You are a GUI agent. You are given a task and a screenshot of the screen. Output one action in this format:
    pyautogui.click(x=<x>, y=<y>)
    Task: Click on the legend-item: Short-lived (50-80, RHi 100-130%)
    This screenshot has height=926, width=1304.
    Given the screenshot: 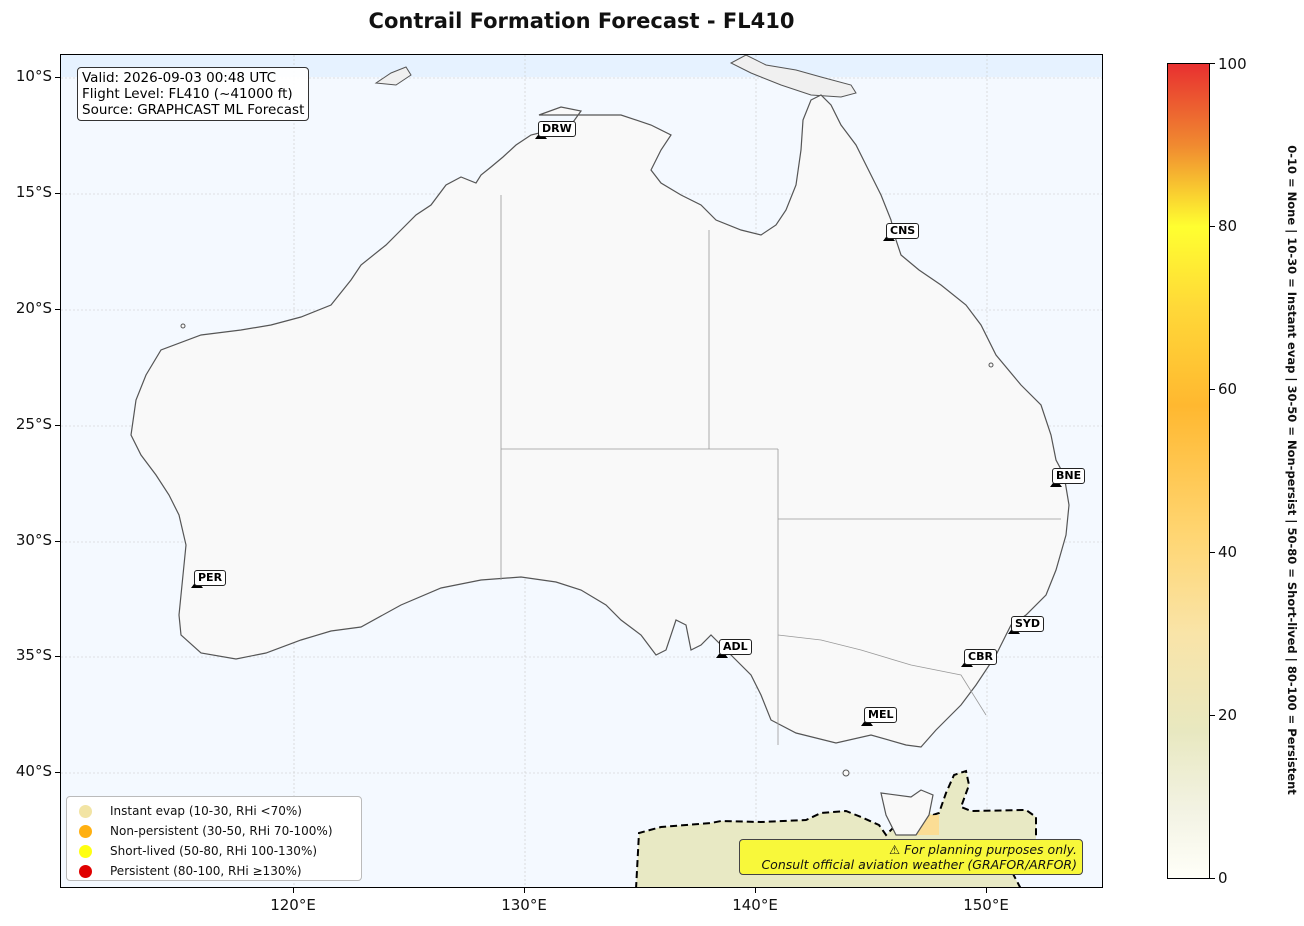 What is the action you would take?
    pyautogui.click(x=220, y=851)
    